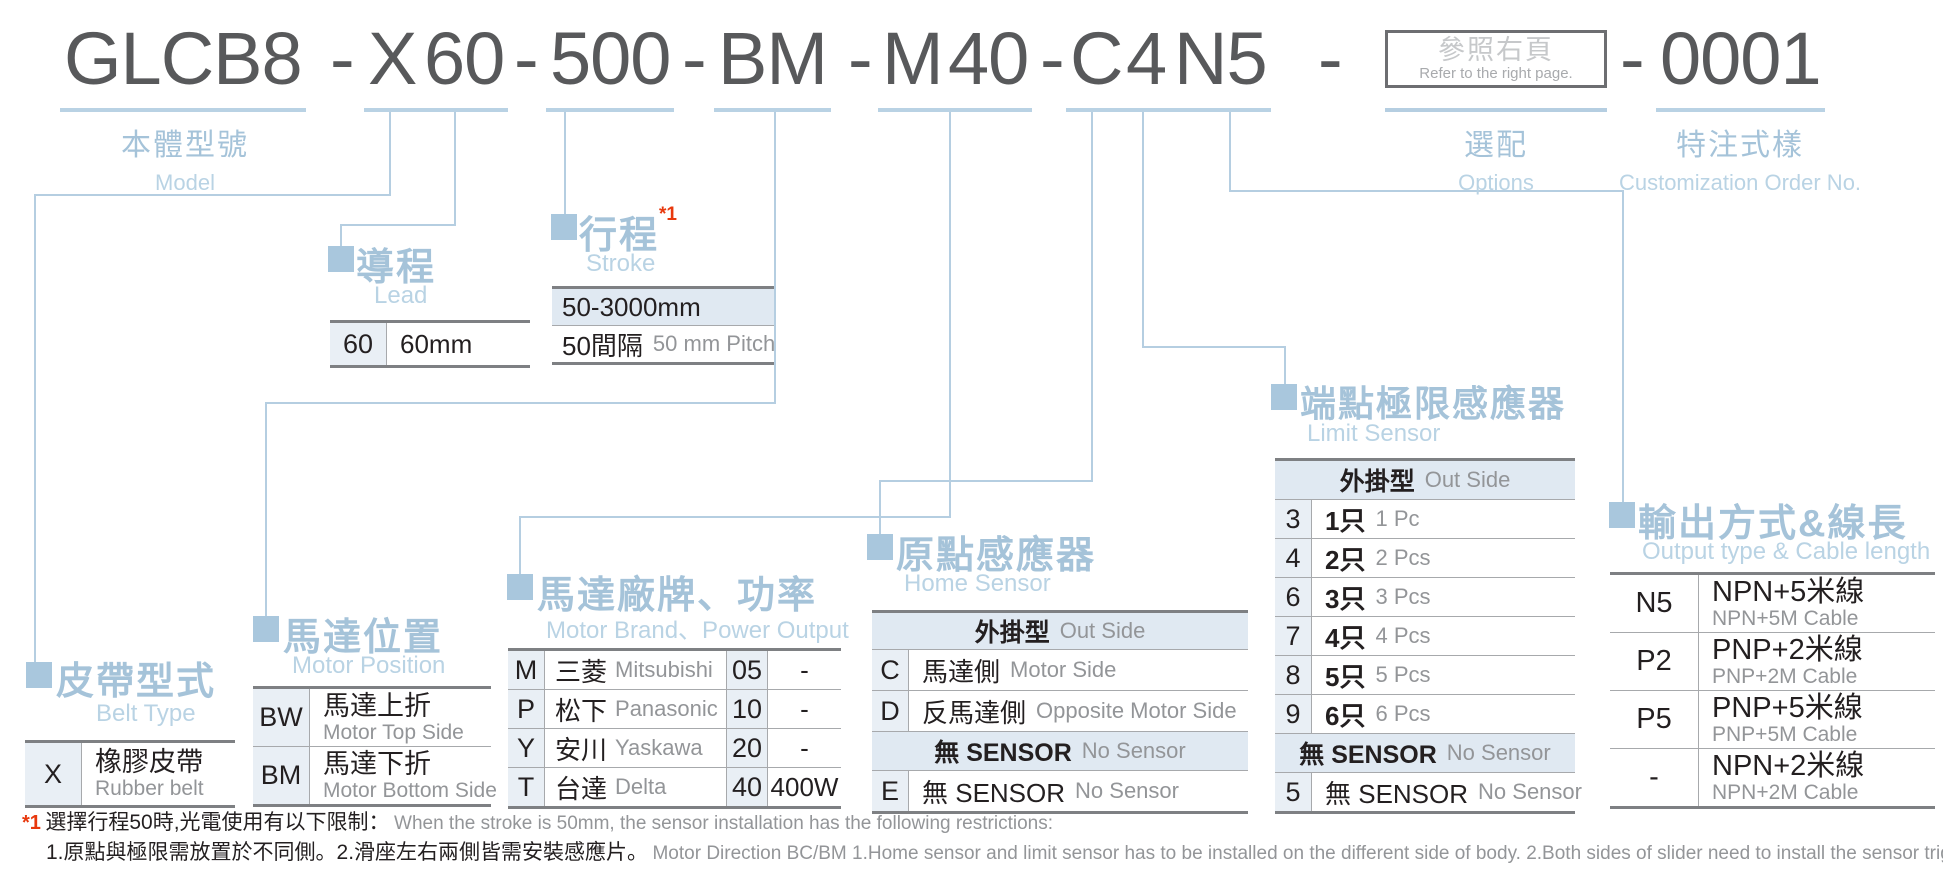 Image resolution: width=1943 pixels, height=875 pixels. Describe the element at coordinates (217, 822) in the screenshot. I see `footnote-line1-zh: 選擇行程50時,光電使用有以下限制：` at that location.